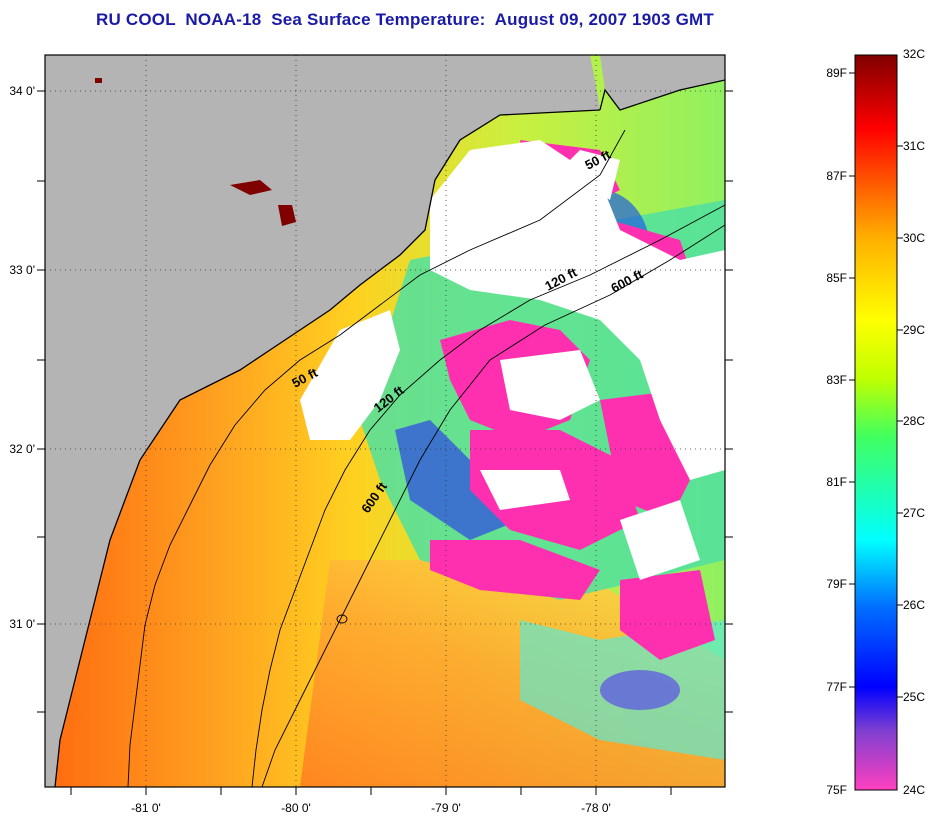 The height and width of the screenshot is (817, 936). Describe the element at coordinates (662, 95) in the screenshot. I see `coastline-north` at that location.